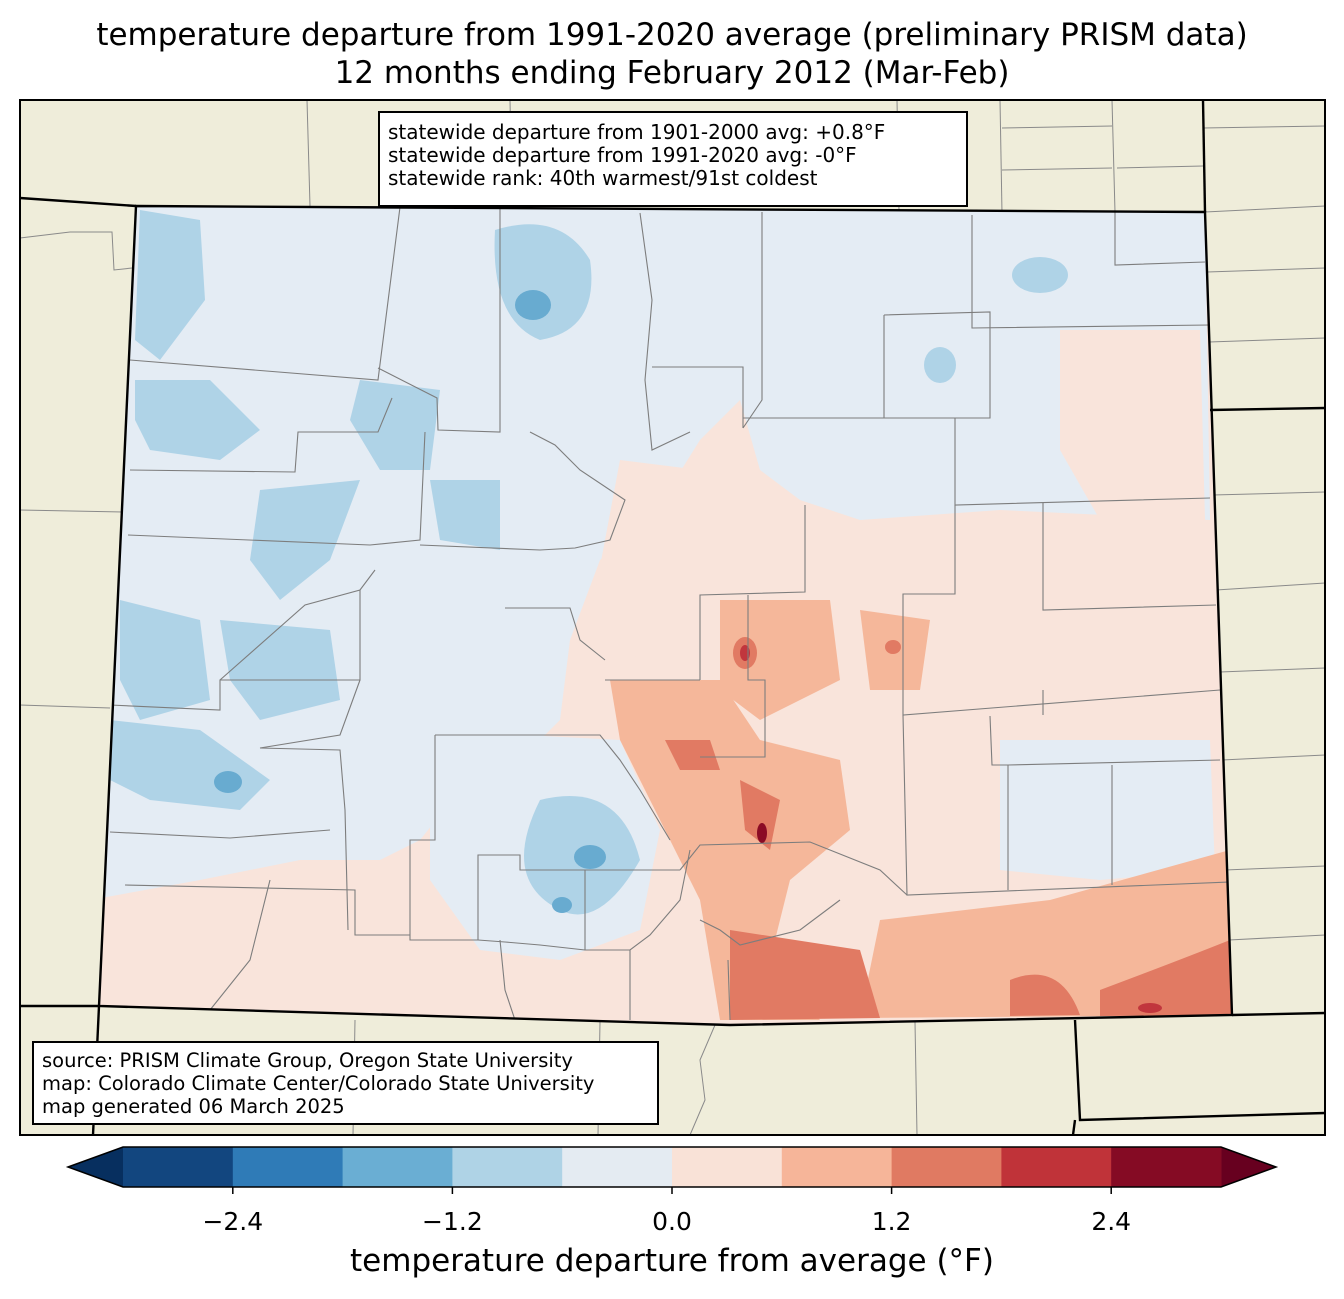  I want to click on colorbar-outline, so click(672, 1167).